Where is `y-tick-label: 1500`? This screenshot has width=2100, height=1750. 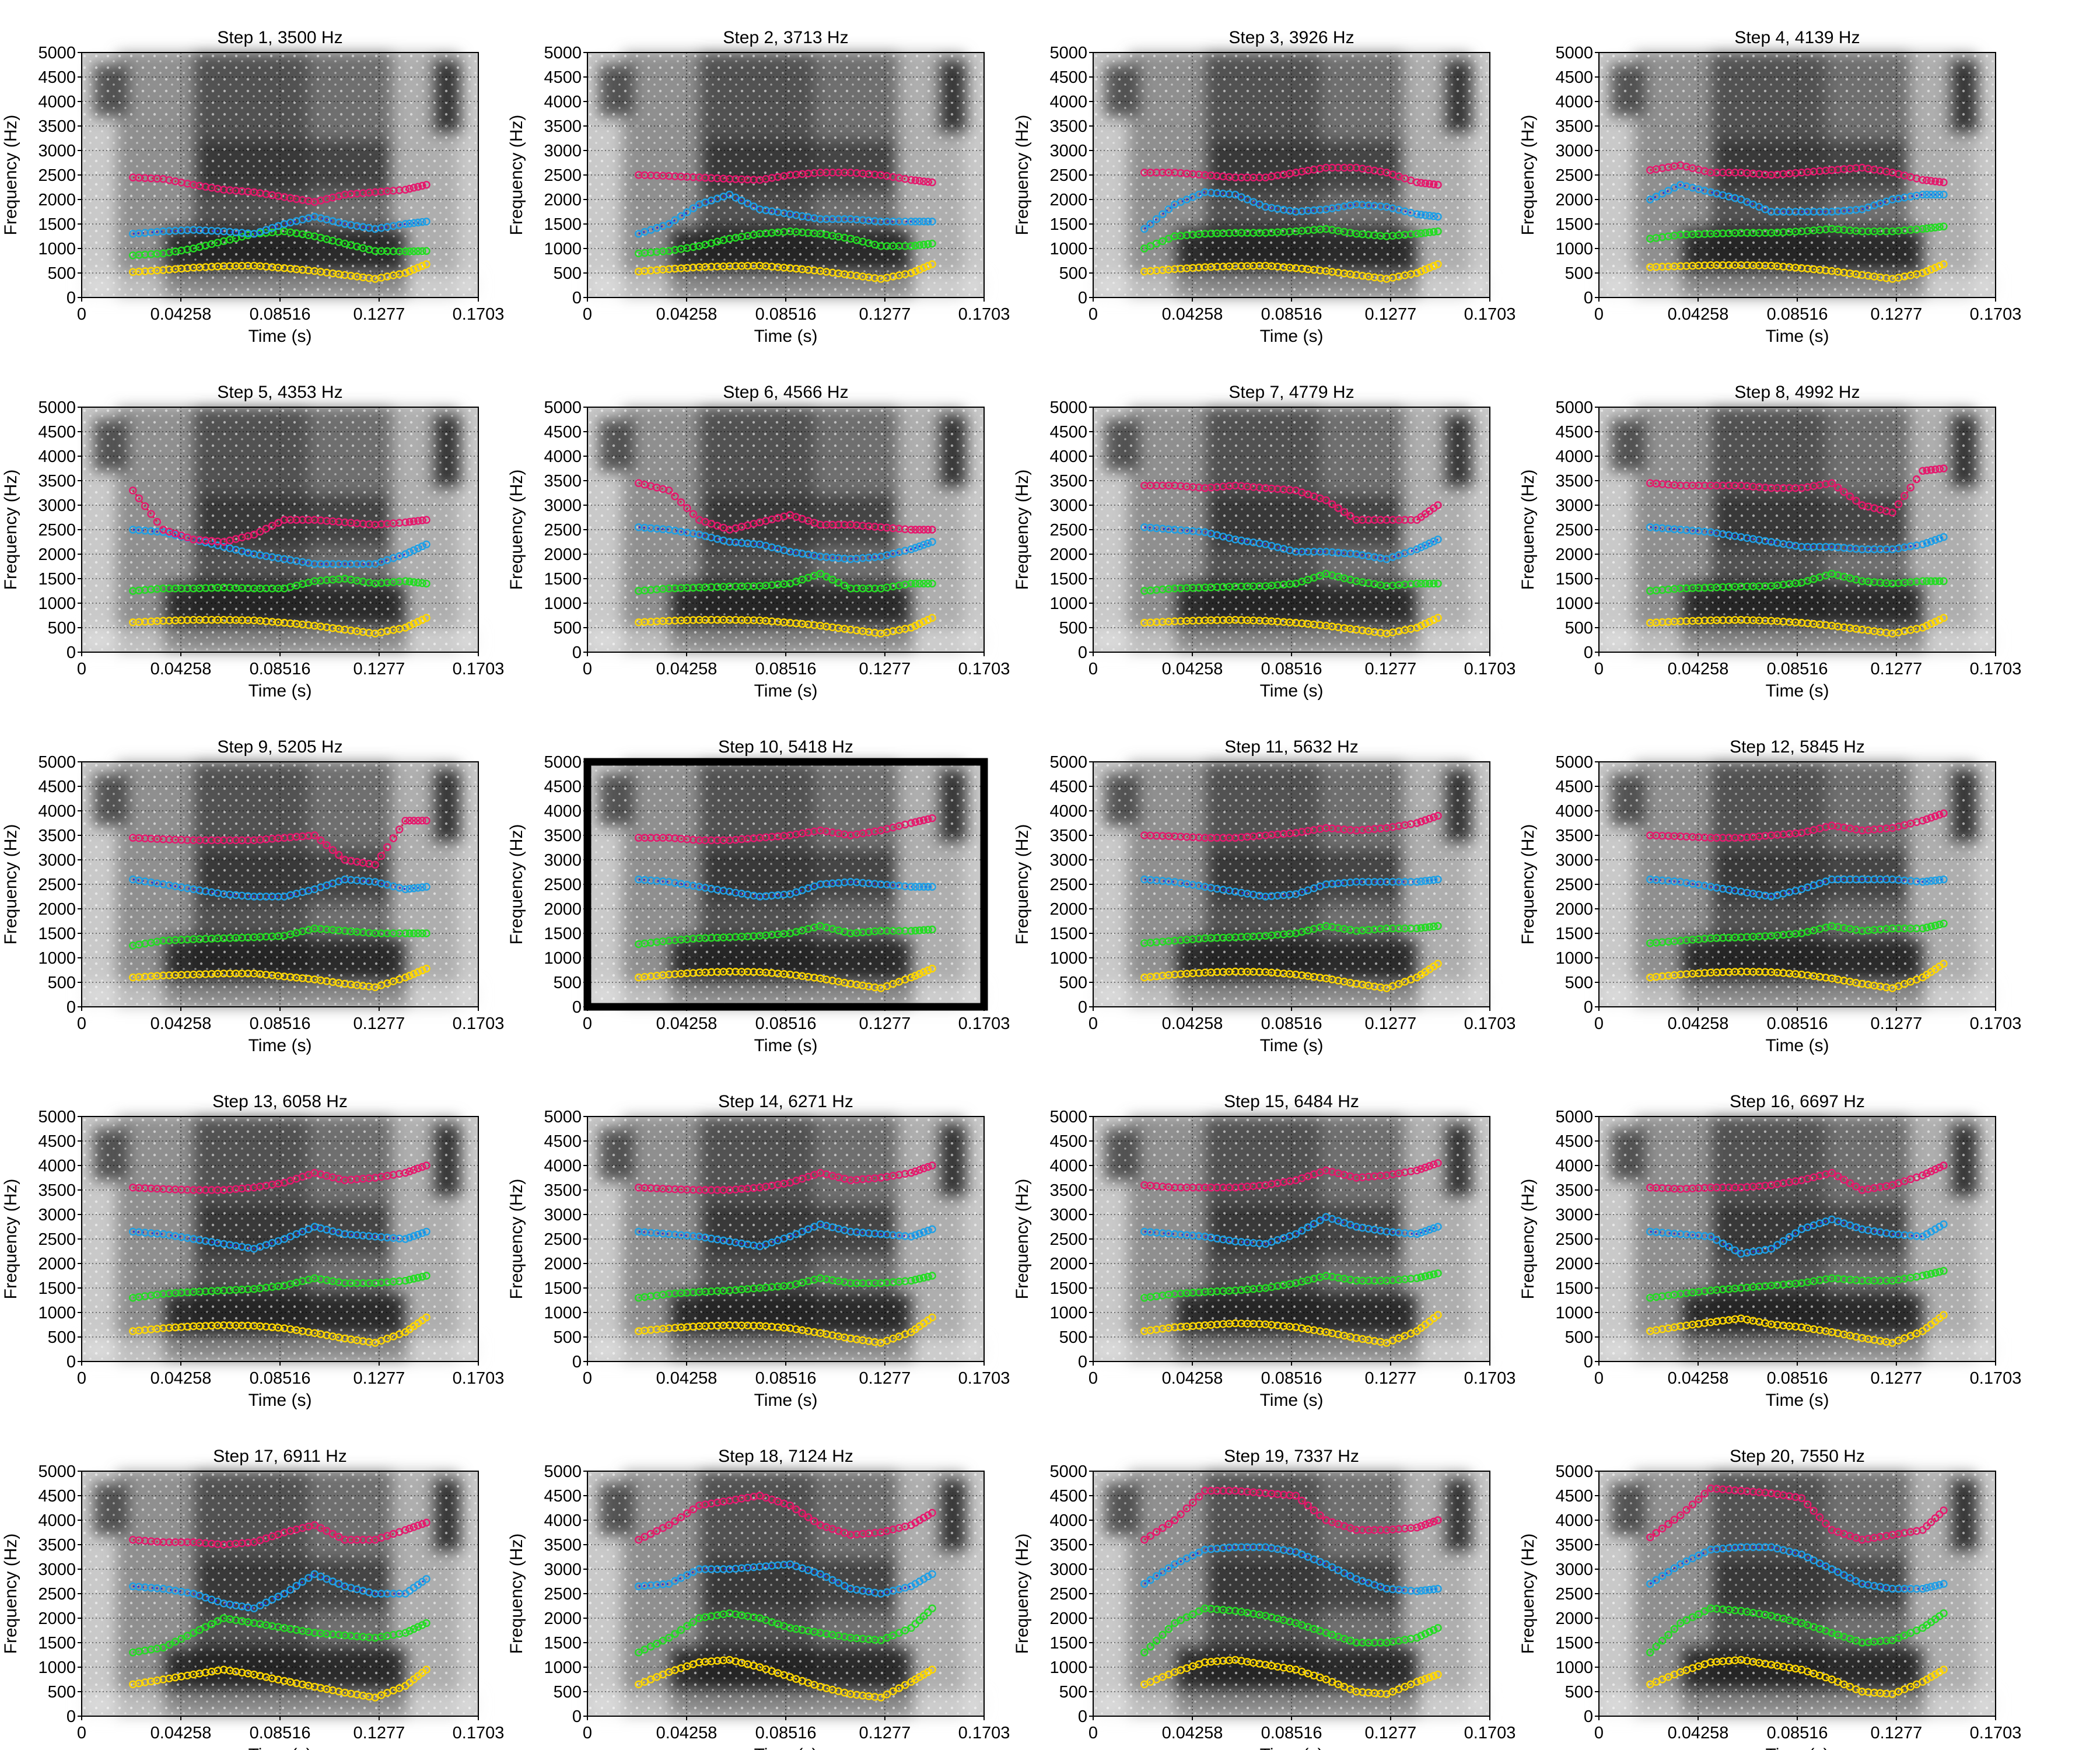 y-tick-label: 1500 is located at coordinates (563, 224).